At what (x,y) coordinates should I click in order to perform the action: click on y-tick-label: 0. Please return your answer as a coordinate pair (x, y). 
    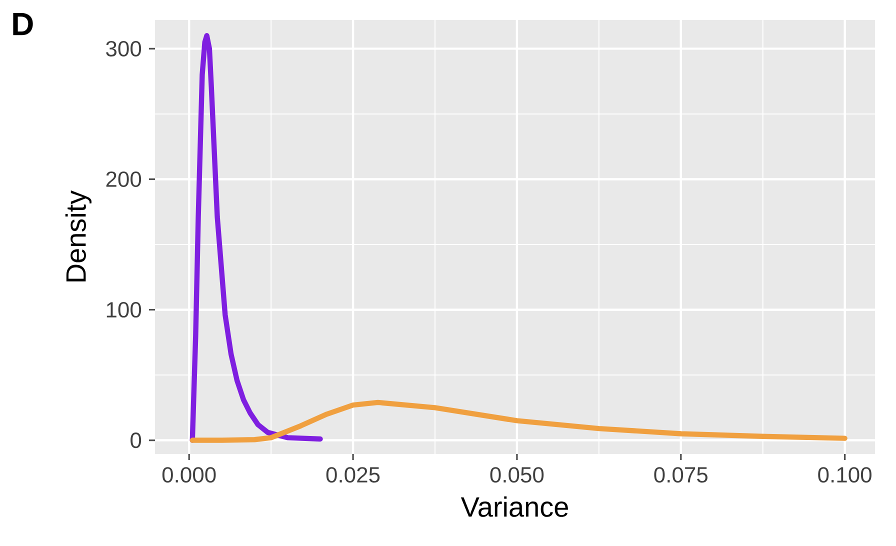
    Looking at the image, I should click on (136, 440).